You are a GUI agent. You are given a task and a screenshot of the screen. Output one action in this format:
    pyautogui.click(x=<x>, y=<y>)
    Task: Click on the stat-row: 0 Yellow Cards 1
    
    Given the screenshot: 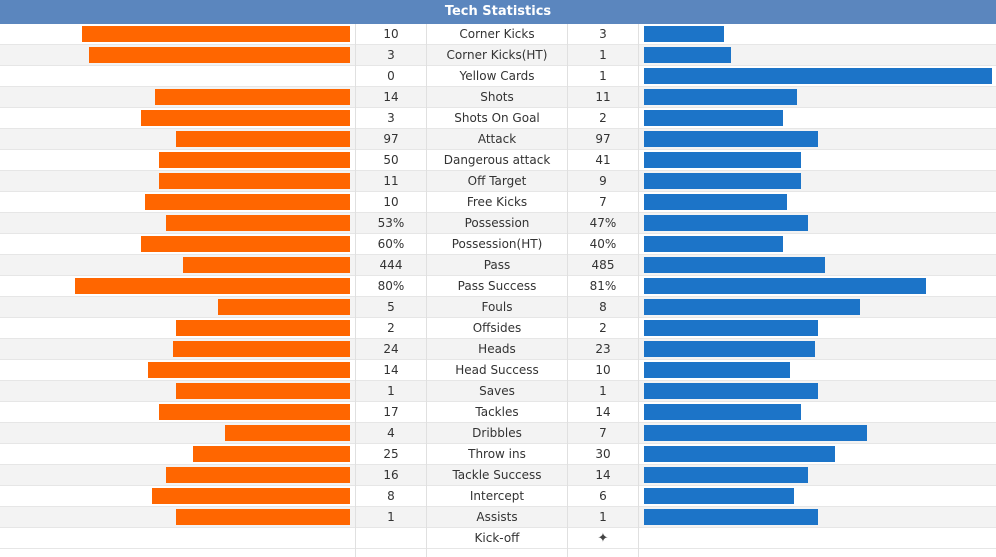 What is the action you would take?
    pyautogui.click(x=498, y=76)
    